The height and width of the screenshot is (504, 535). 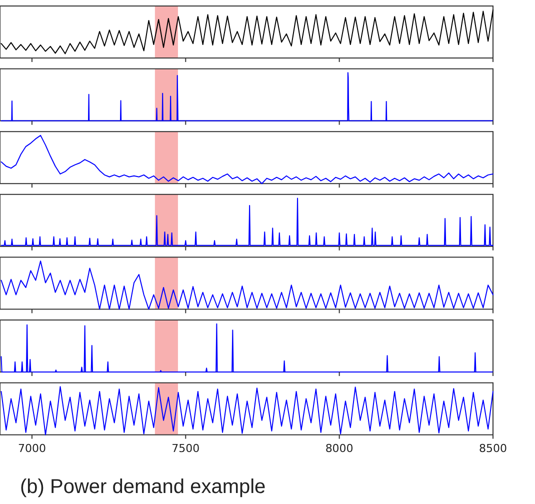 What do you see at coordinates (143, 487) in the screenshot?
I see `text: (b) Power demand example` at bounding box center [143, 487].